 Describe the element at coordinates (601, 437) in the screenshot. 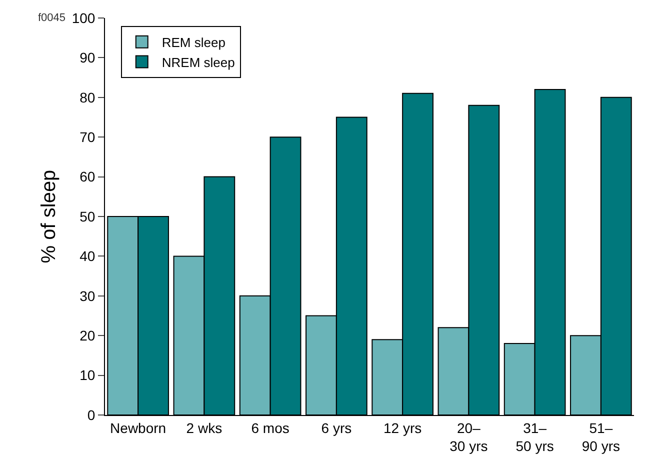

I see `x-tick-label: 51– 90 yrs` at that location.